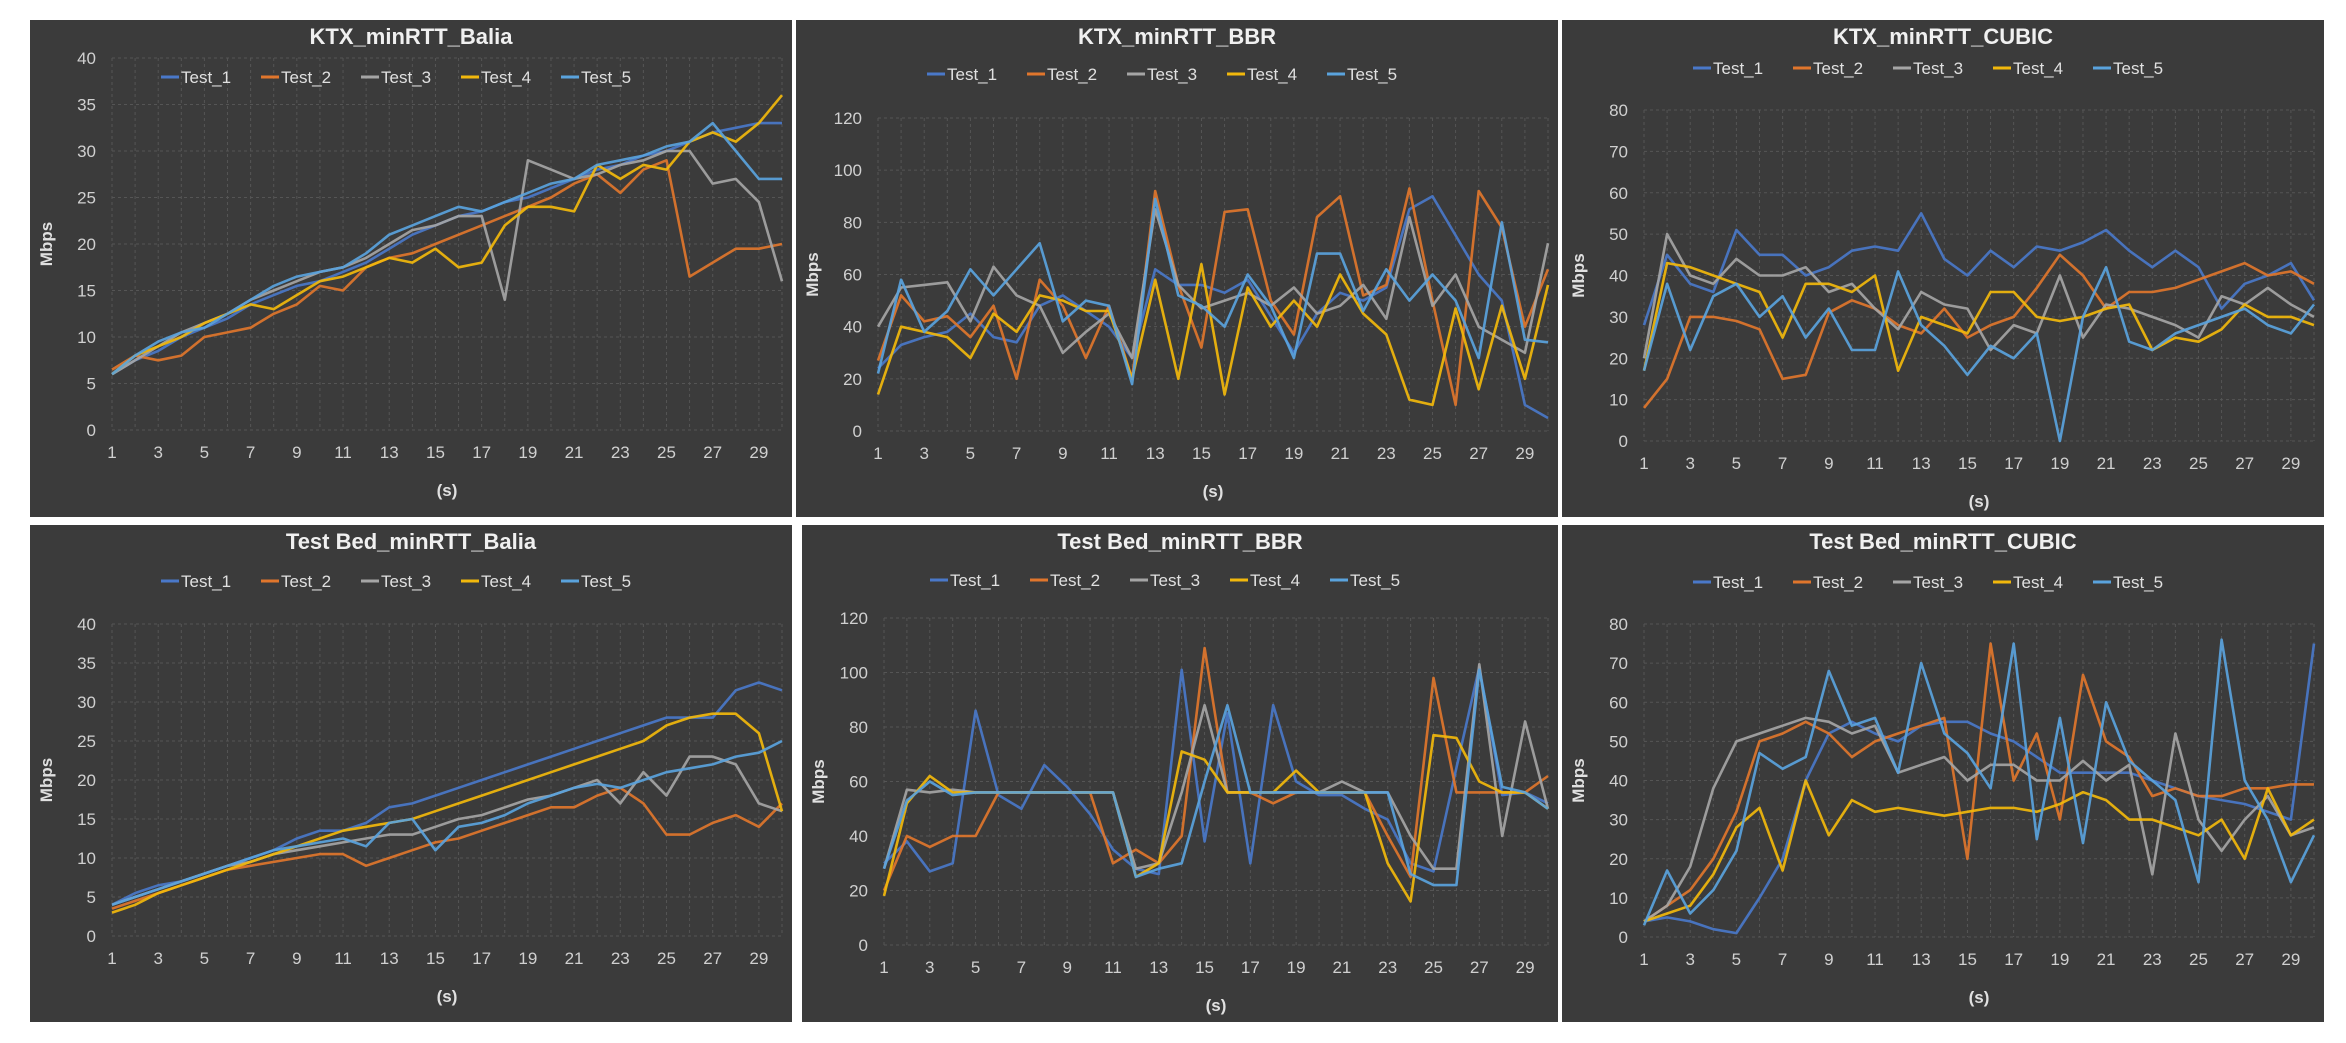 The height and width of the screenshot is (1043, 2346). I want to click on legend-item: Test_1, so click(1728, 582).